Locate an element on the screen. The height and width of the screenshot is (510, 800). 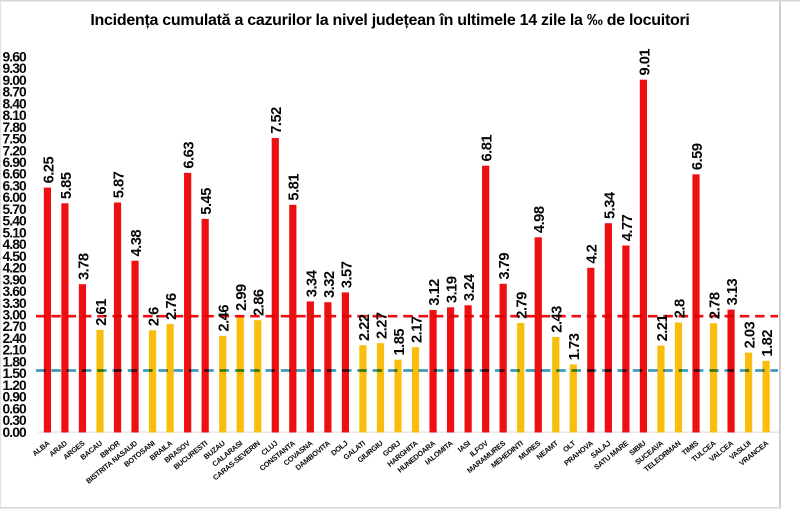
svg-text: 4.38 is located at coordinates (137, 243).